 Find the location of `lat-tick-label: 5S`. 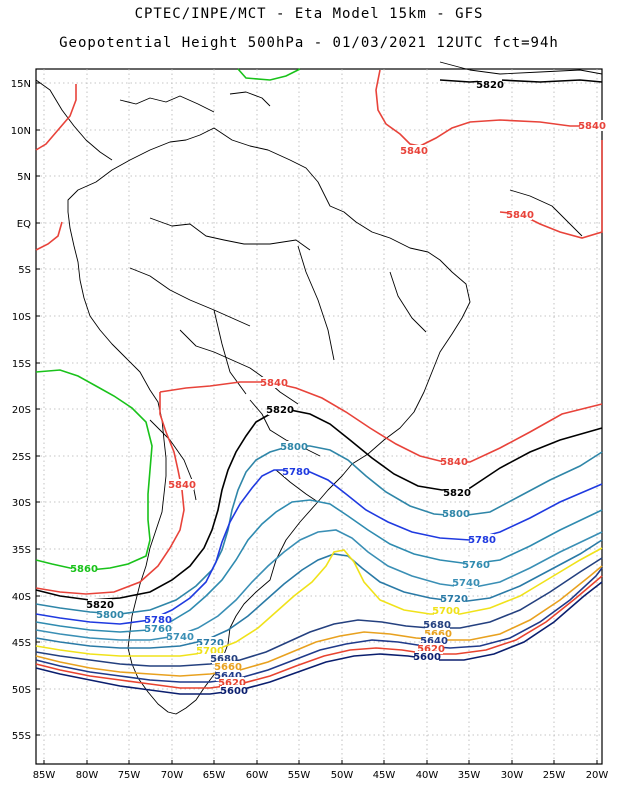

lat-tick-label: 5S is located at coordinates (24, 270).